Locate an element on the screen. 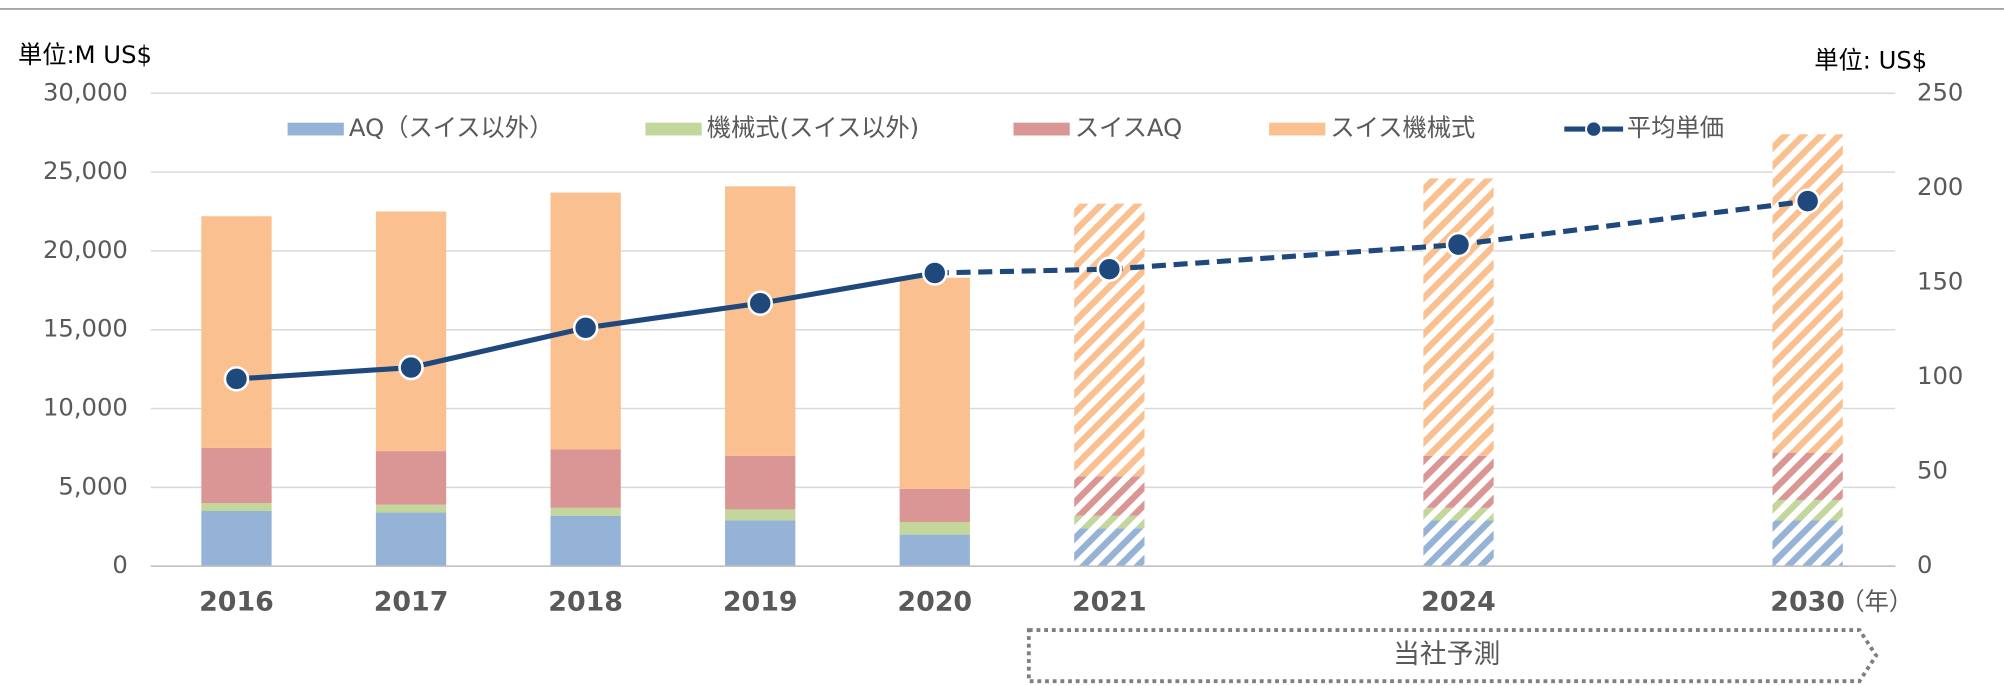  x-tick-label: 2016 is located at coordinates (236, 602).